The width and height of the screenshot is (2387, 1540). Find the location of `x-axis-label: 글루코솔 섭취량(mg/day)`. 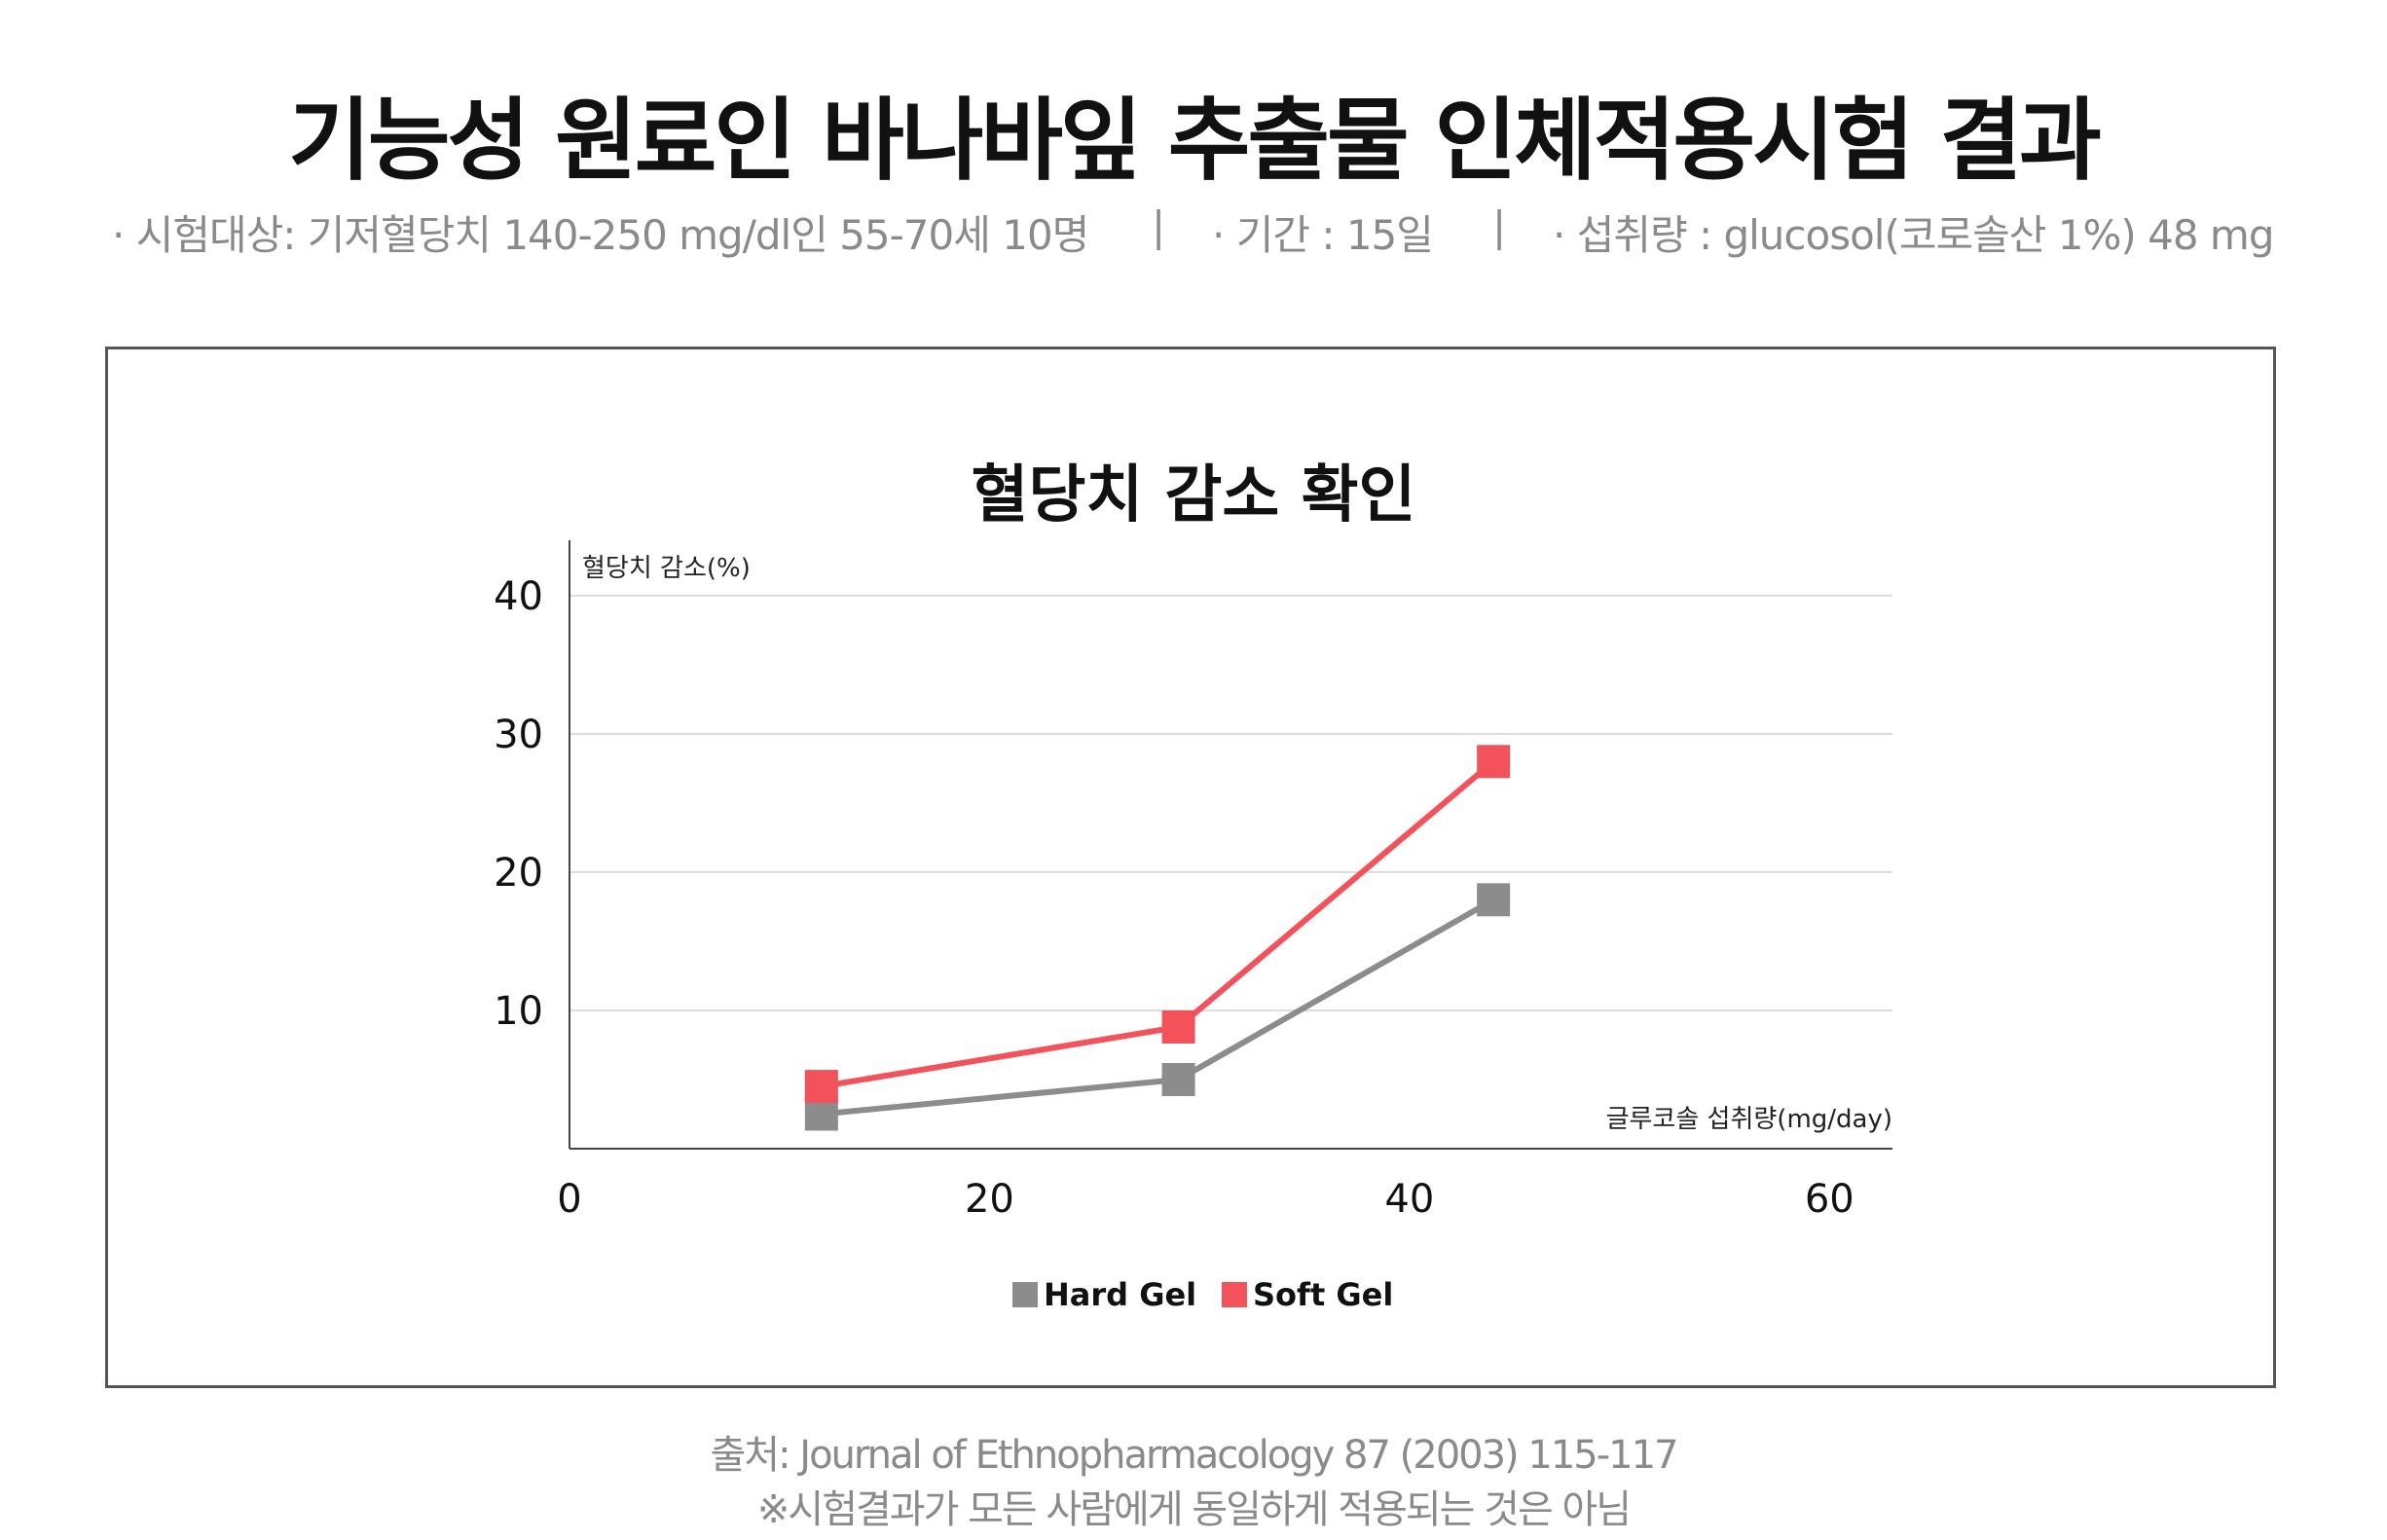

x-axis-label: 글루코솔 섭취량(mg/day) is located at coordinates (1749, 1119).